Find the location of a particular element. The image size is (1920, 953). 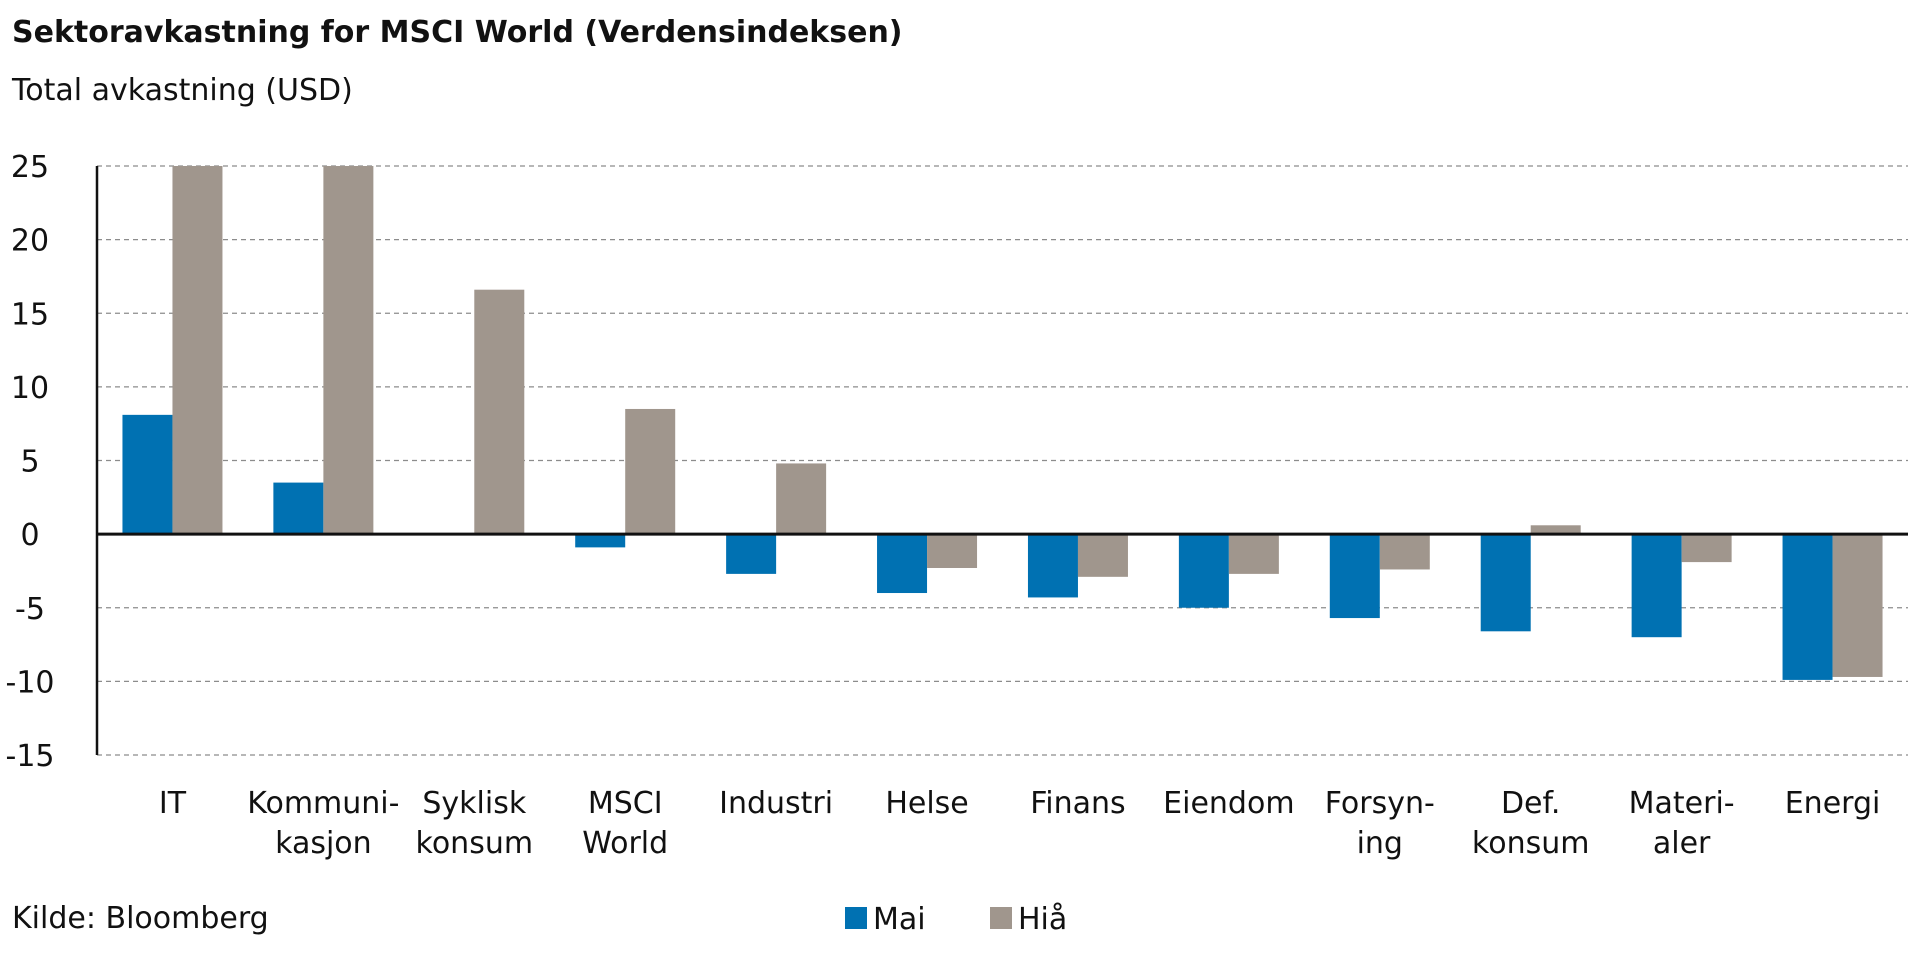

y-tick-label: 15 is located at coordinates (30, 314).